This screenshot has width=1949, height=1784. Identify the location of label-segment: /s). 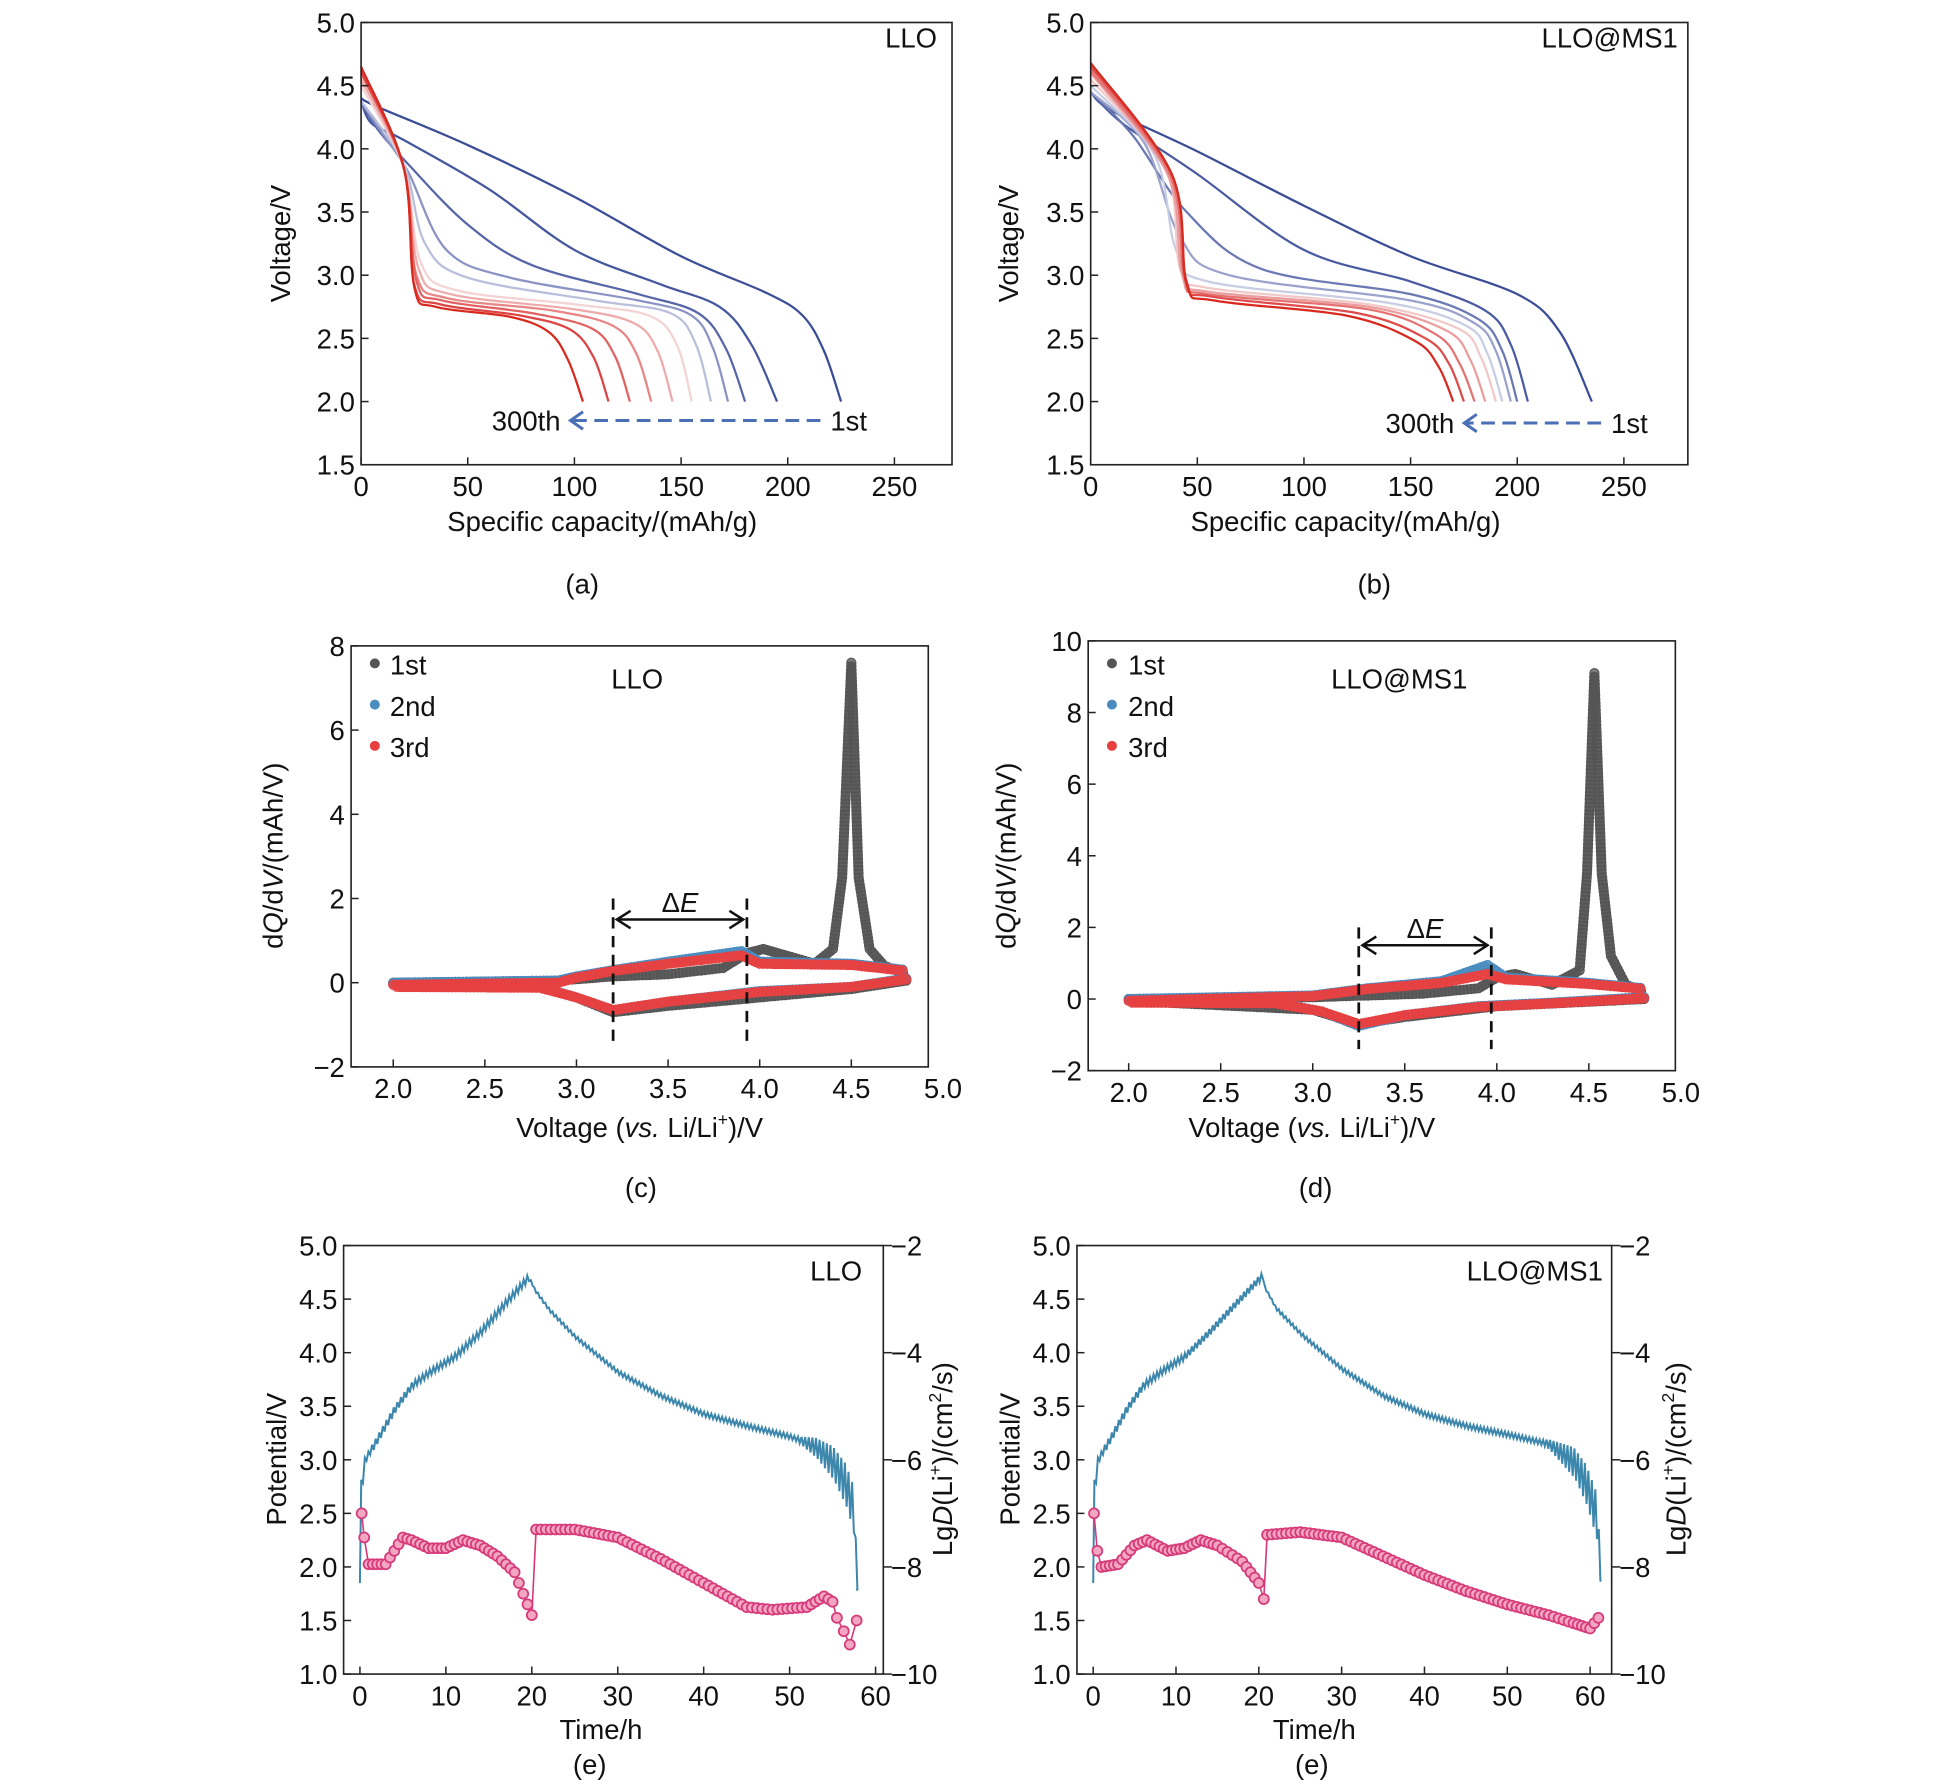
(1675, 1377).